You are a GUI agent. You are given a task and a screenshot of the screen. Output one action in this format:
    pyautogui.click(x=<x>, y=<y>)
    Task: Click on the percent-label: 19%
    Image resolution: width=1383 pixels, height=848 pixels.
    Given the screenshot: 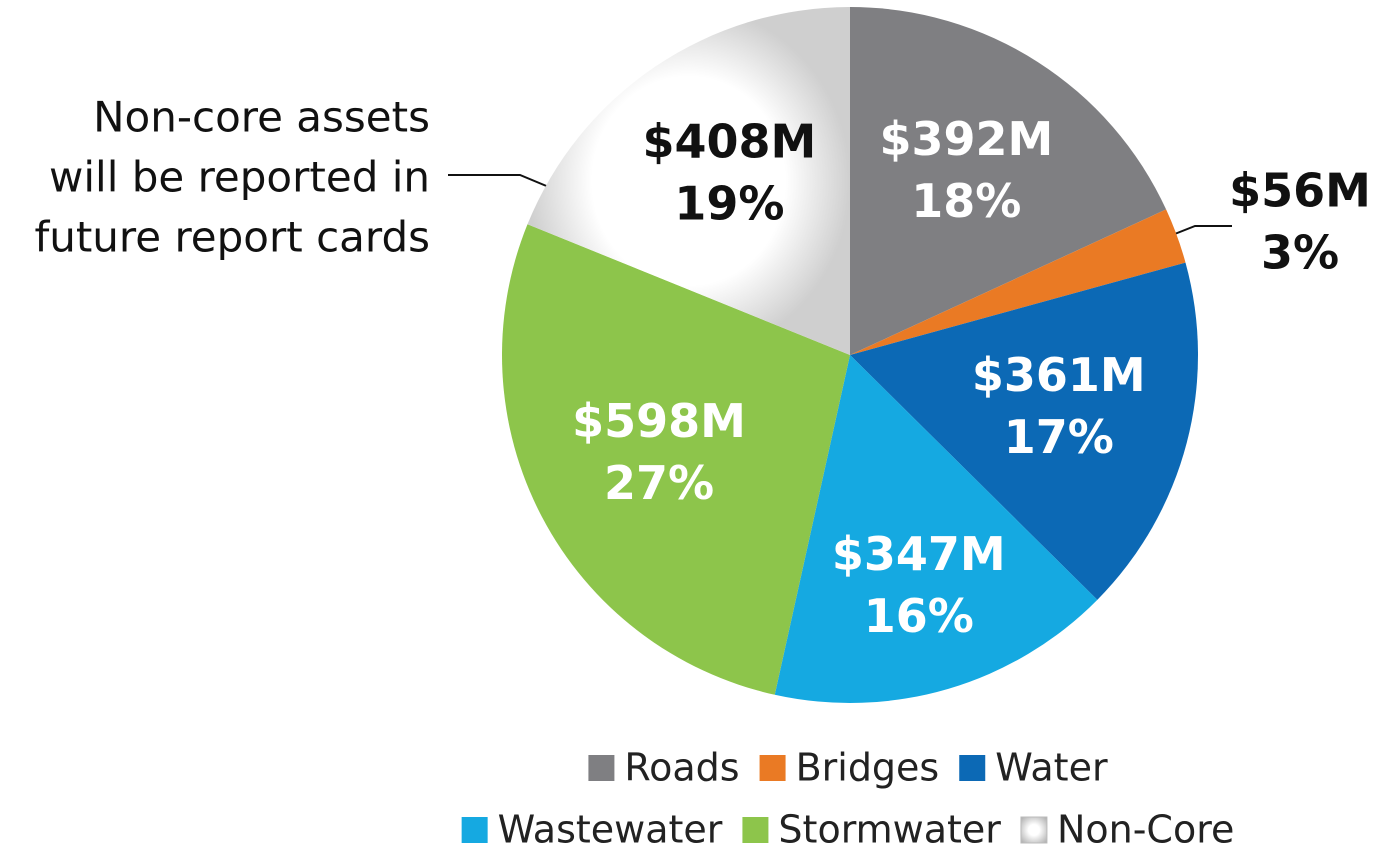 What is the action you would take?
    pyautogui.click(x=729, y=204)
    